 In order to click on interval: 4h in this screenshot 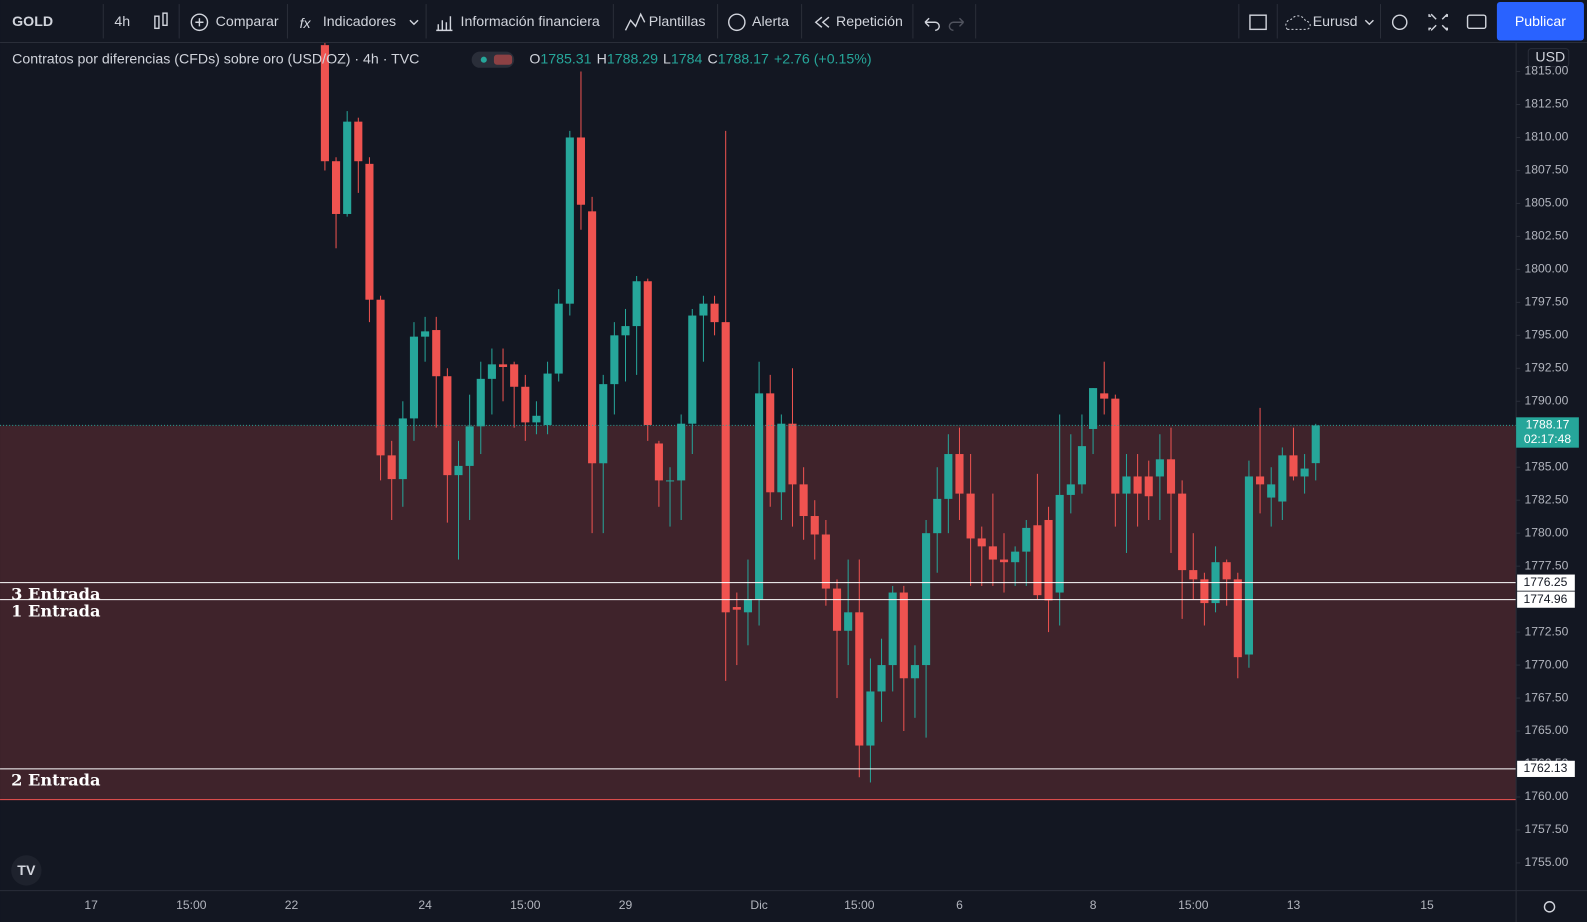, I will do `click(122, 22)`.